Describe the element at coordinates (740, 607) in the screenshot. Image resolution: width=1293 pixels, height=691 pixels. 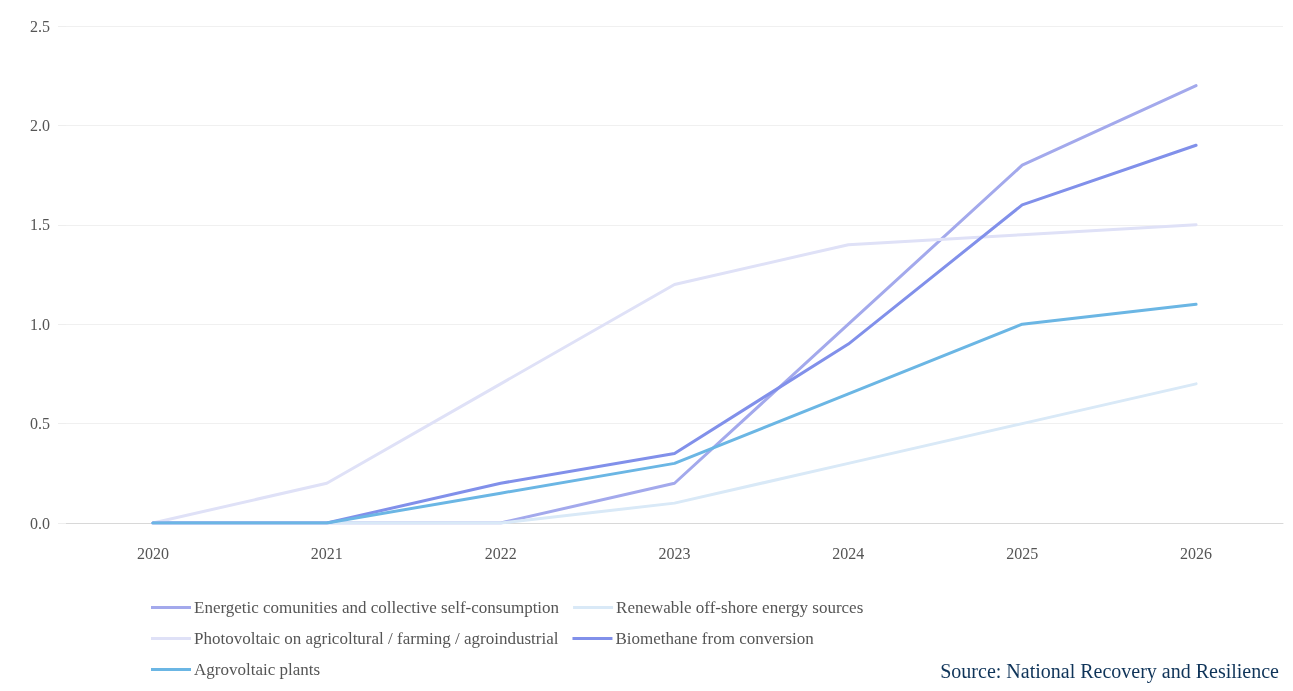
I see `legend-label: Renewable off-shore energy sources` at that location.